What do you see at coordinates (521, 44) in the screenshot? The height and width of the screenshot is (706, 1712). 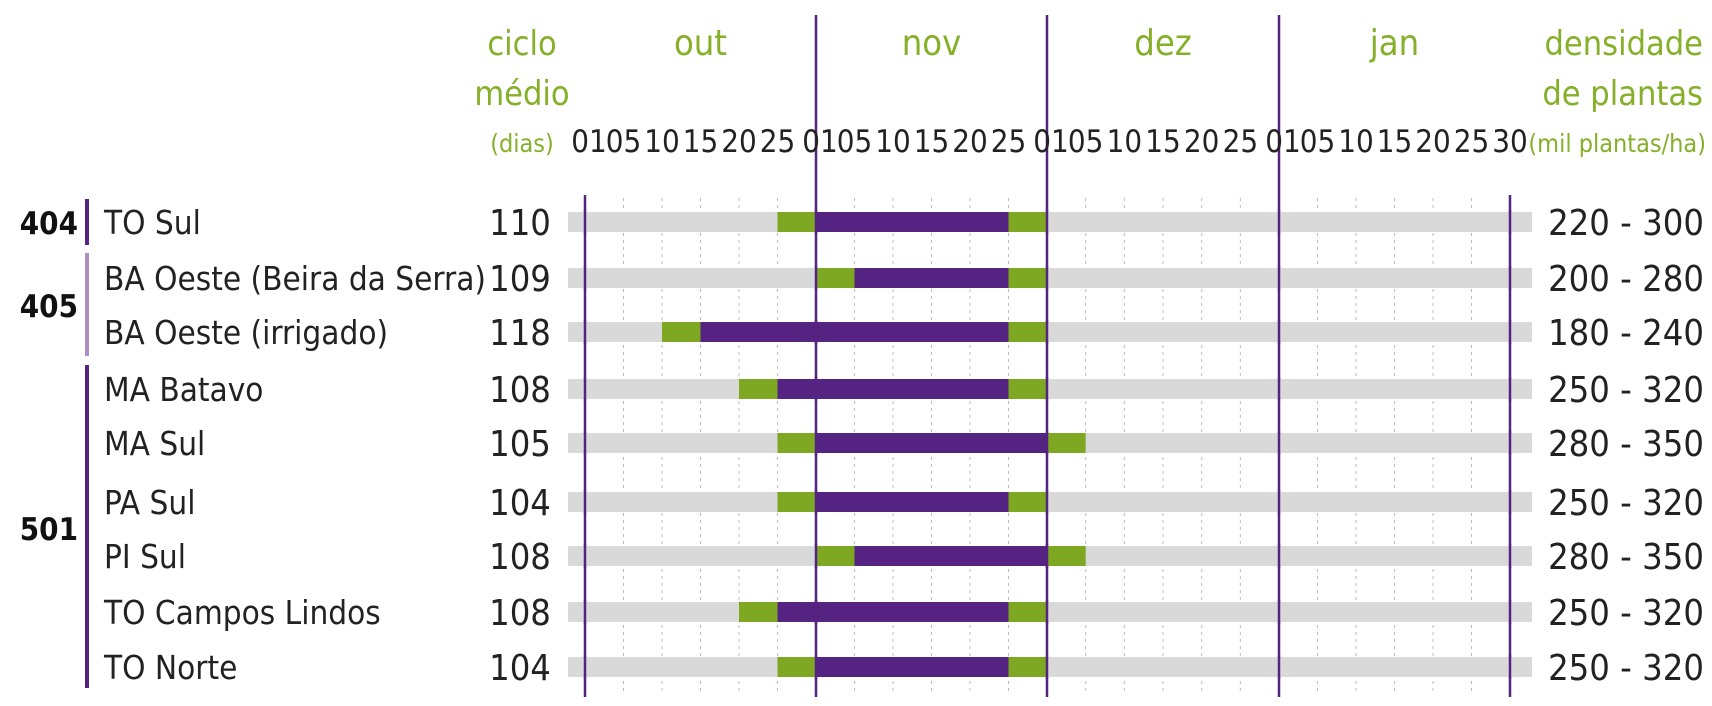 I see `cycle-header-line1: ciclo` at bounding box center [521, 44].